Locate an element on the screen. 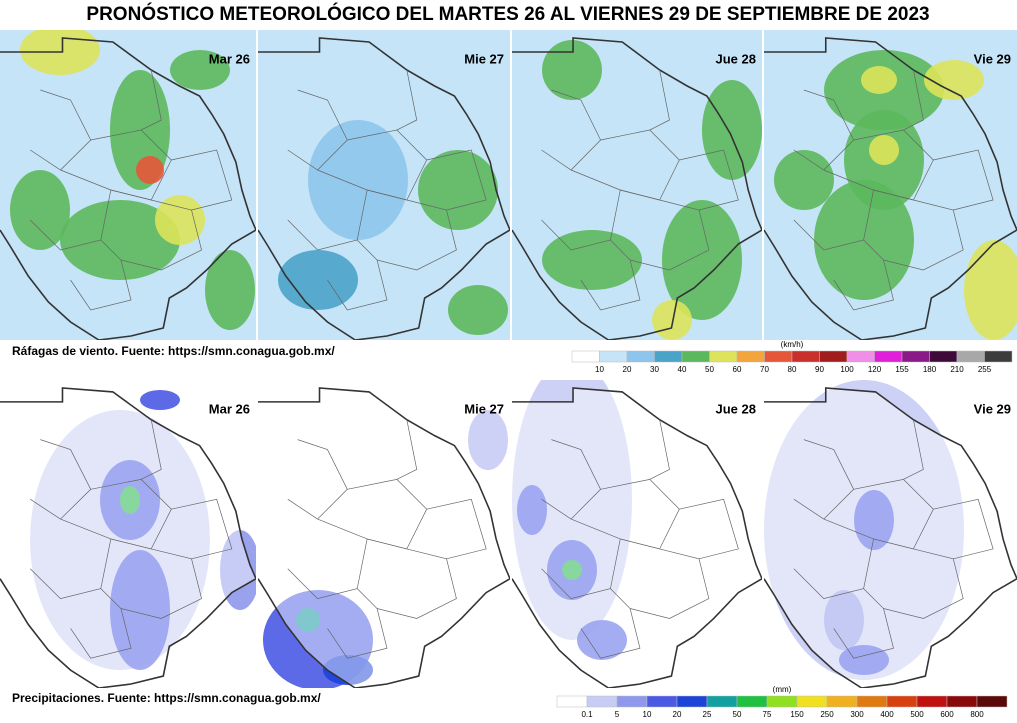  scale-label: 30 is located at coordinates (654, 369).